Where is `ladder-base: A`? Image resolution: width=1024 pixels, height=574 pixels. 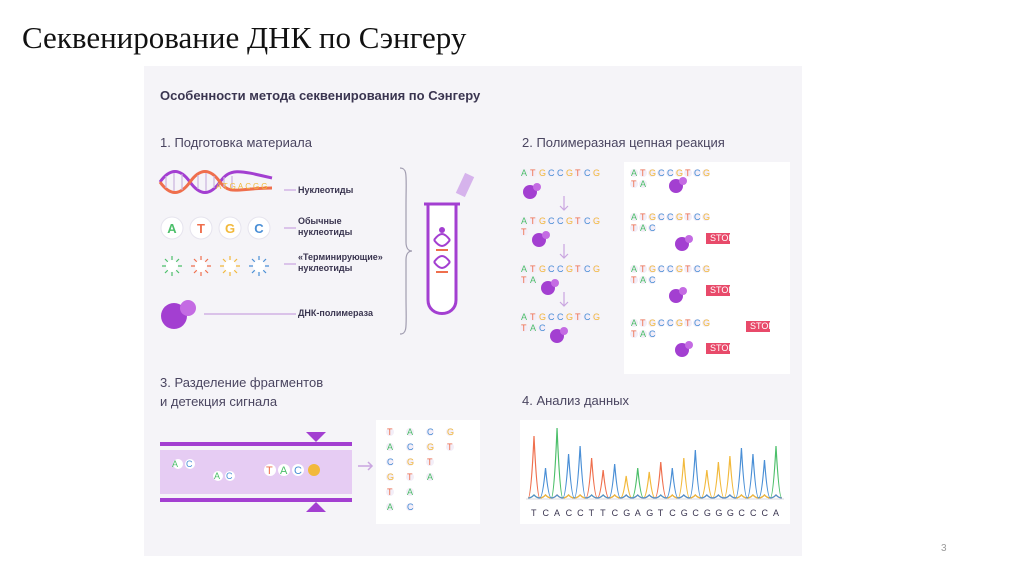 ladder-base: A is located at coordinates (390, 447).